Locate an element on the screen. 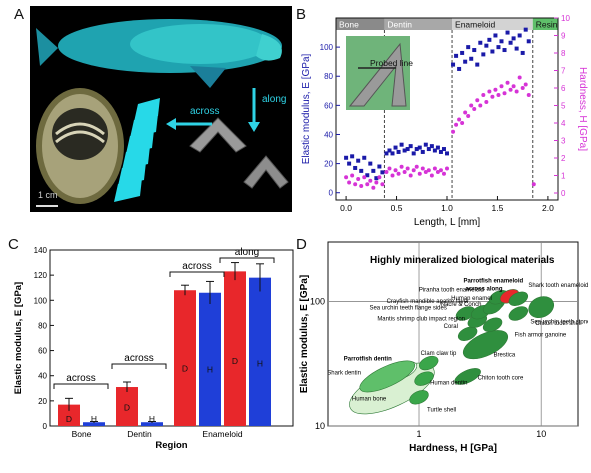  y-right-axis-label: Hardness, H [GPa] is located at coordinates (582, 109).